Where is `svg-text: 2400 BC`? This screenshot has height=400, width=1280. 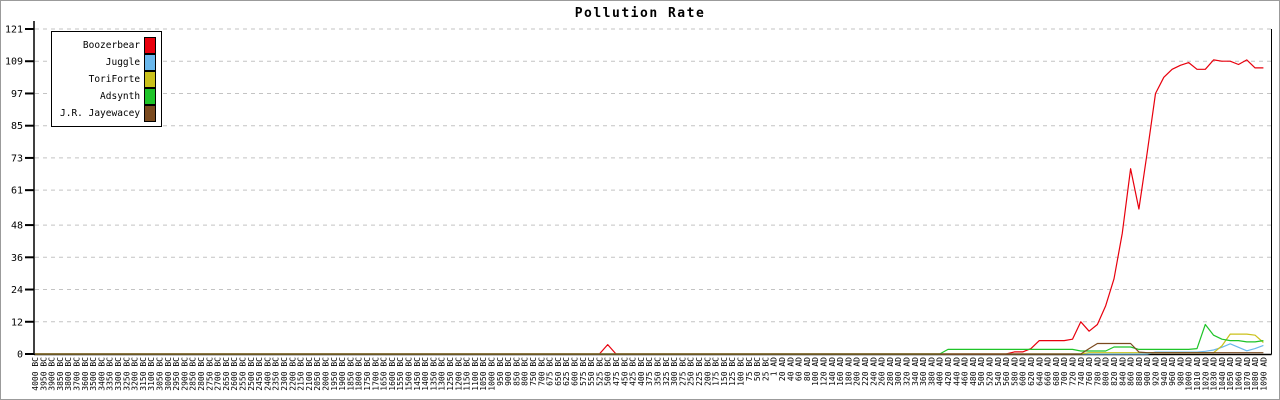
svg-text: 2400 BC is located at coordinates (267, 374).